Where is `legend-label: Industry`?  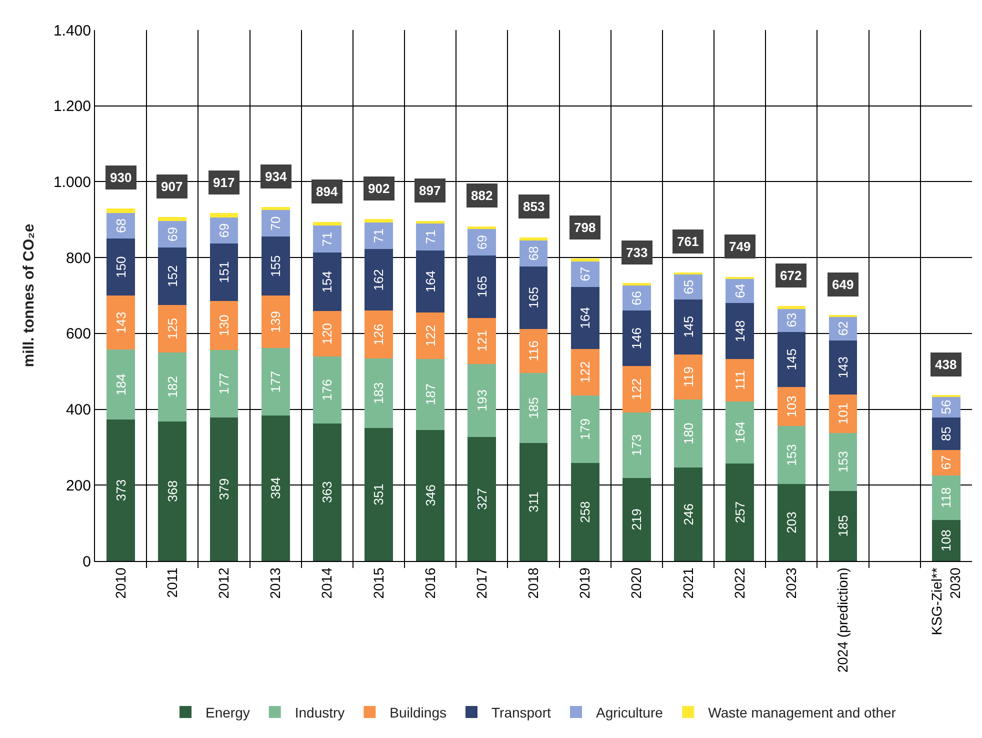
legend-label: Industry is located at coordinates (319, 712).